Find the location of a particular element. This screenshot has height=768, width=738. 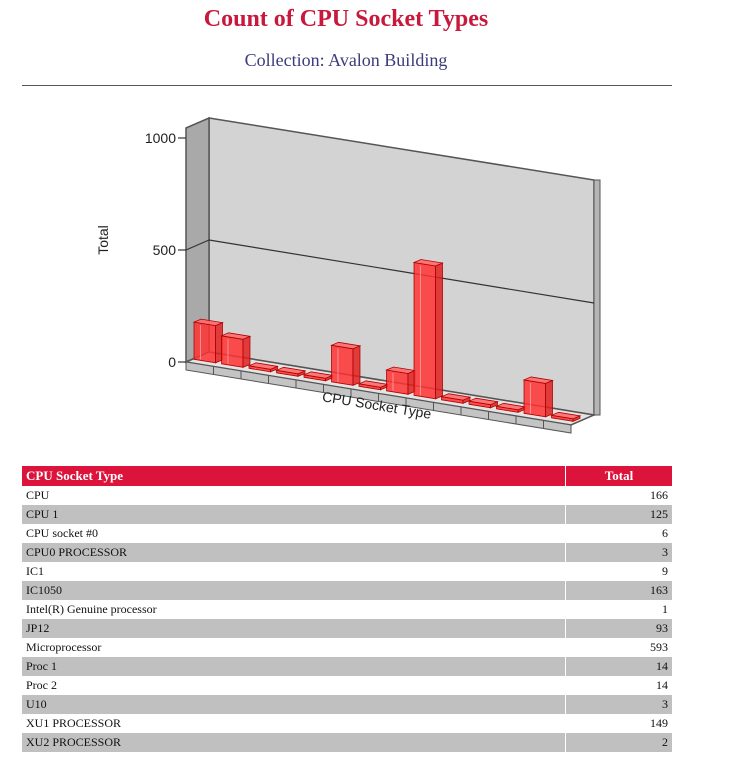

y-tick-label: 1000 is located at coordinates (160, 138).